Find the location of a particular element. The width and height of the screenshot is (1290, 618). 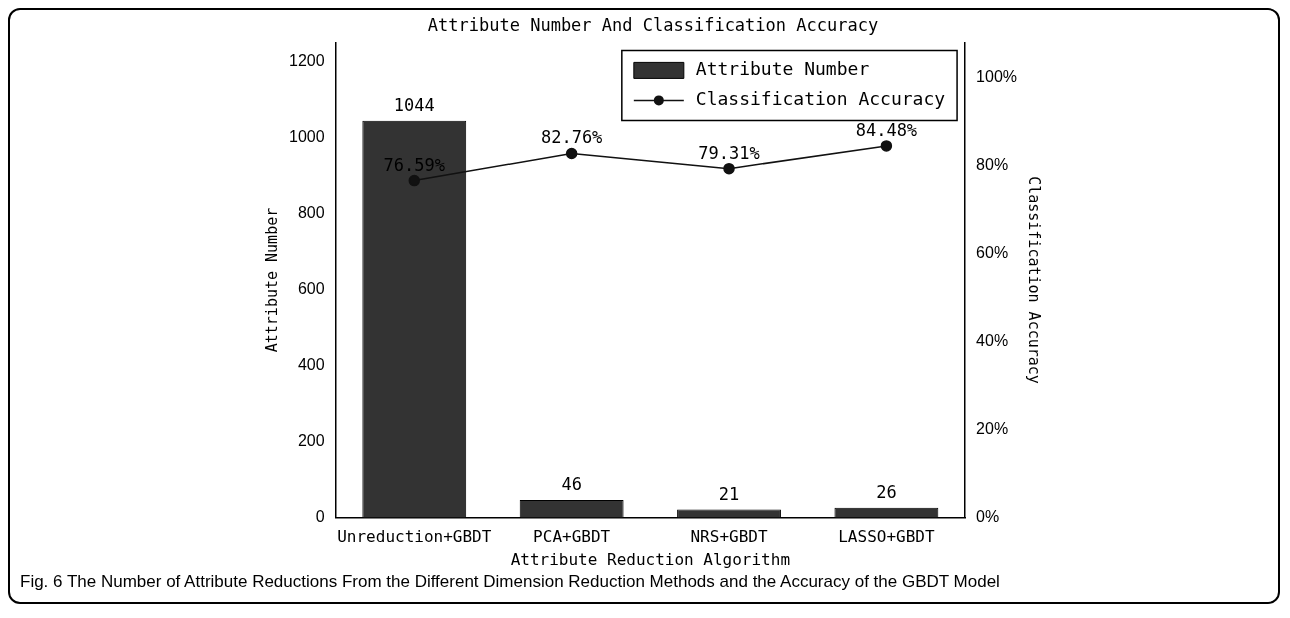

y2-tick-label: 40% is located at coordinates (992, 341).